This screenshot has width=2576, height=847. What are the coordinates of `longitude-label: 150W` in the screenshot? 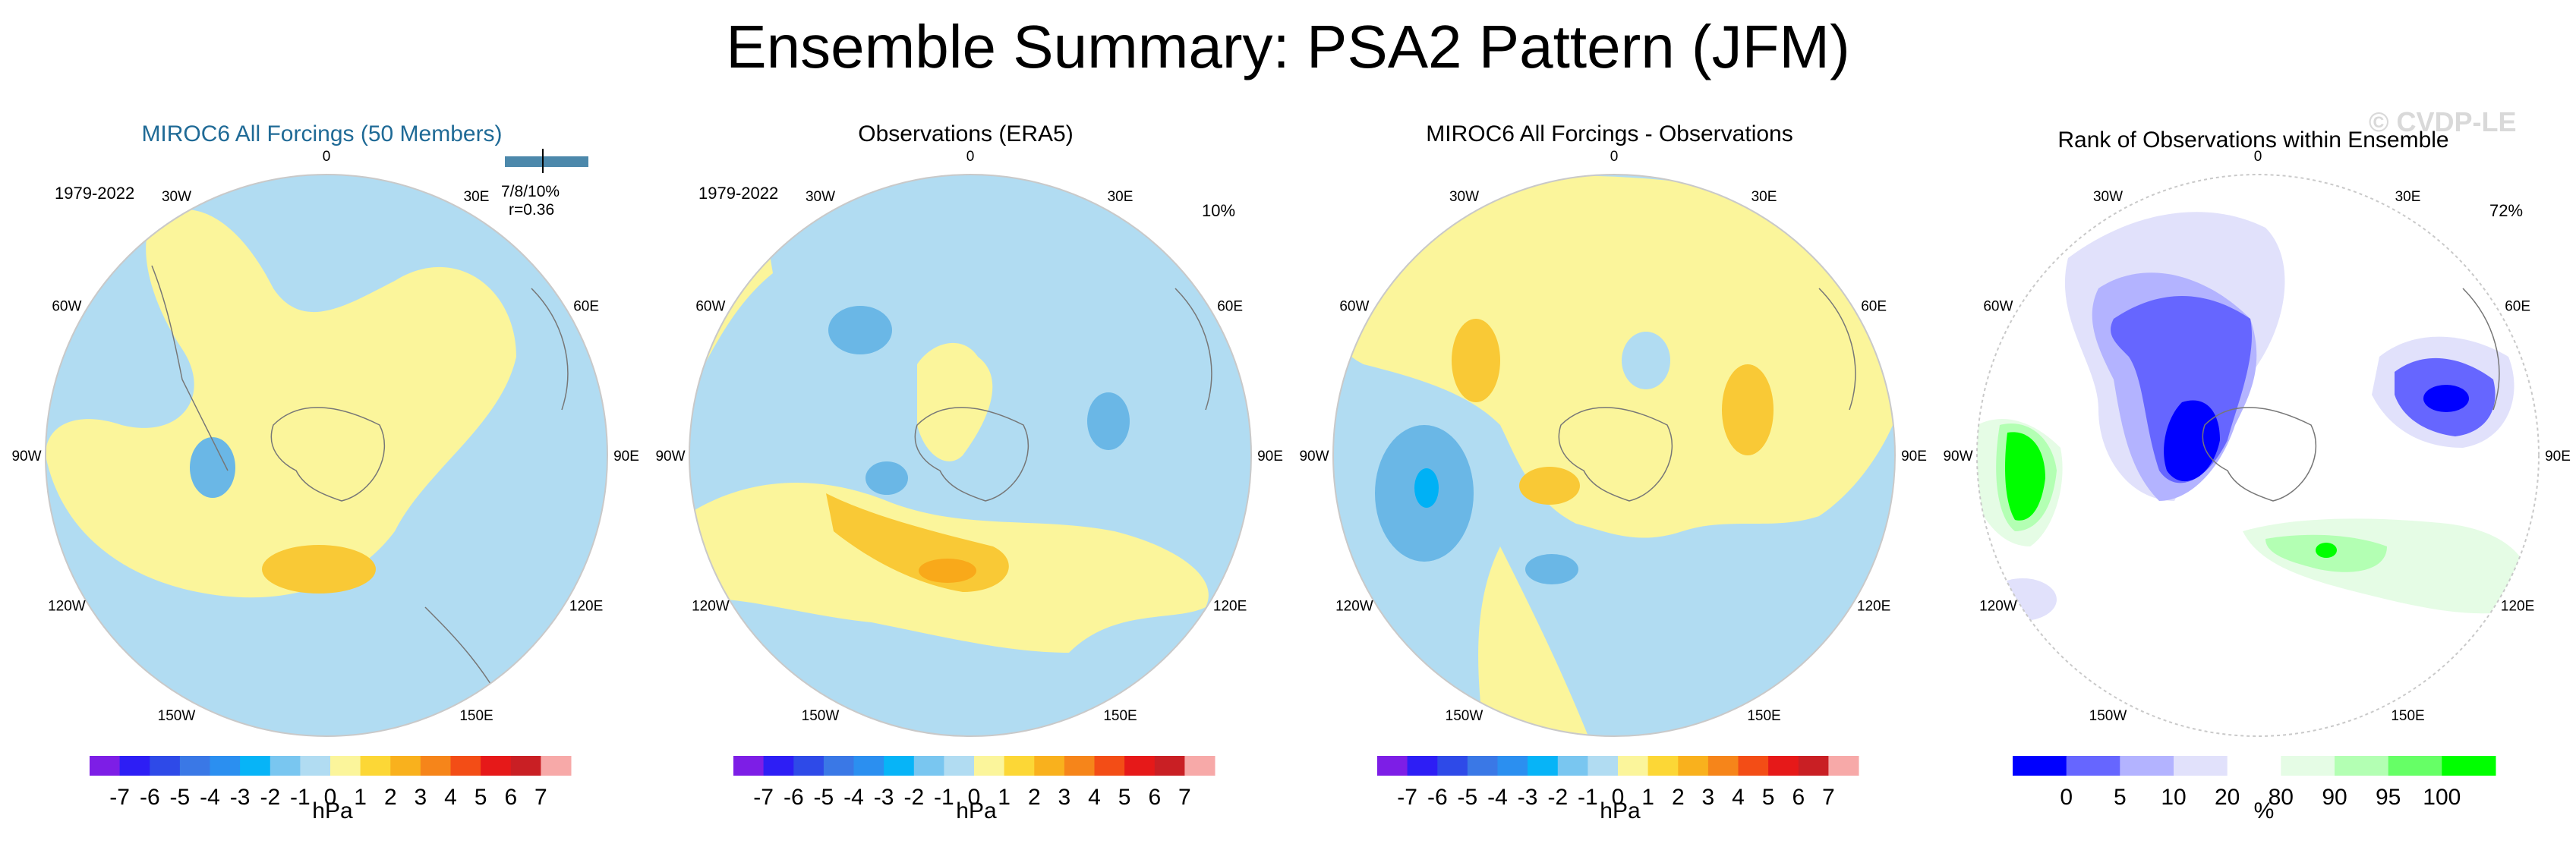 It's located at (821, 716).